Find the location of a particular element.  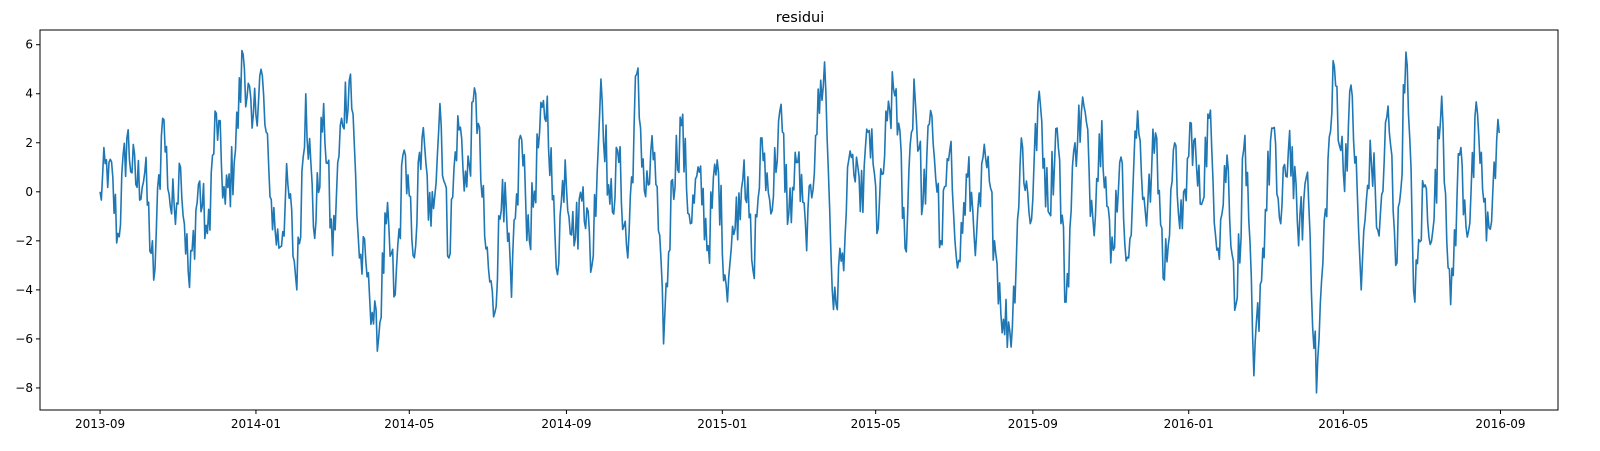

x-tick-label: 2015-01 is located at coordinates (722, 424).